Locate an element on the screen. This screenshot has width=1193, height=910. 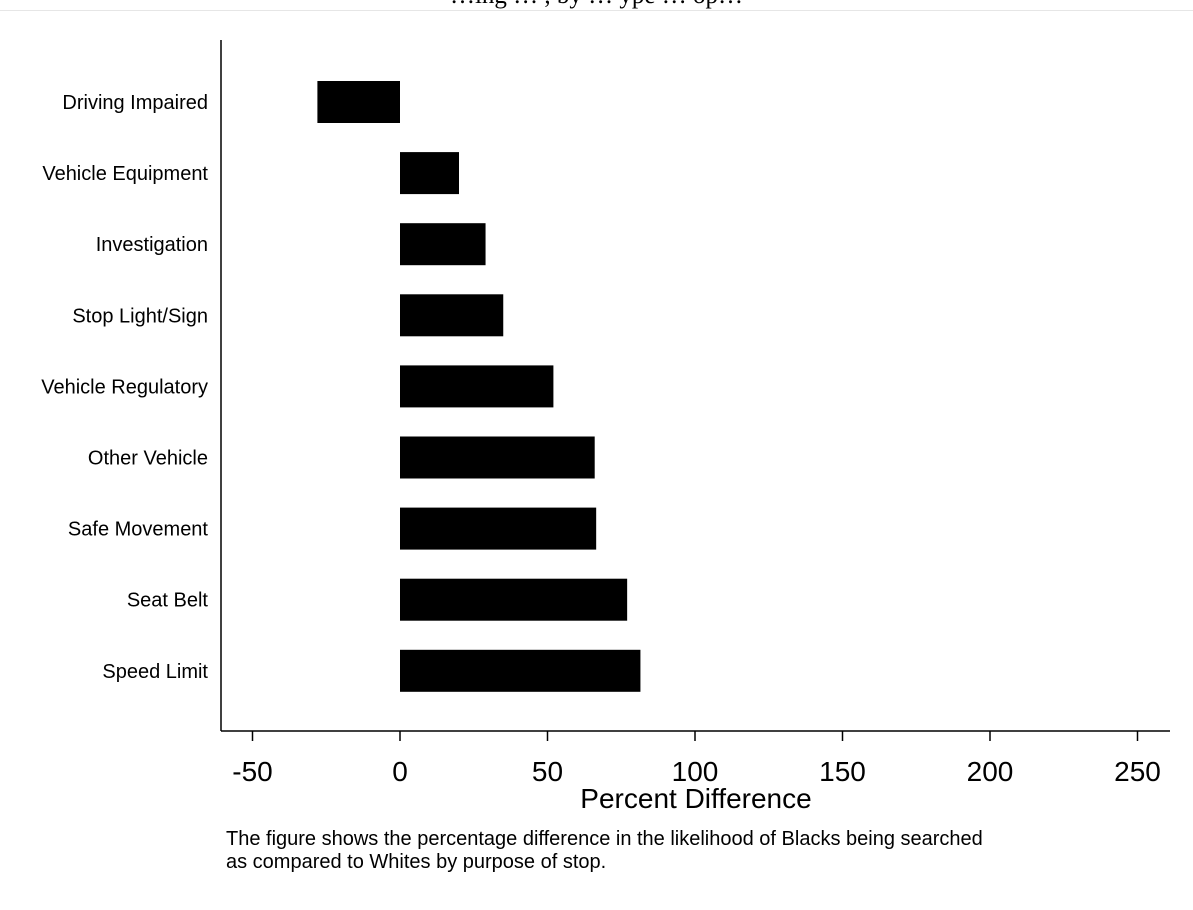
category-label: Seat Belt is located at coordinates (168, 601).